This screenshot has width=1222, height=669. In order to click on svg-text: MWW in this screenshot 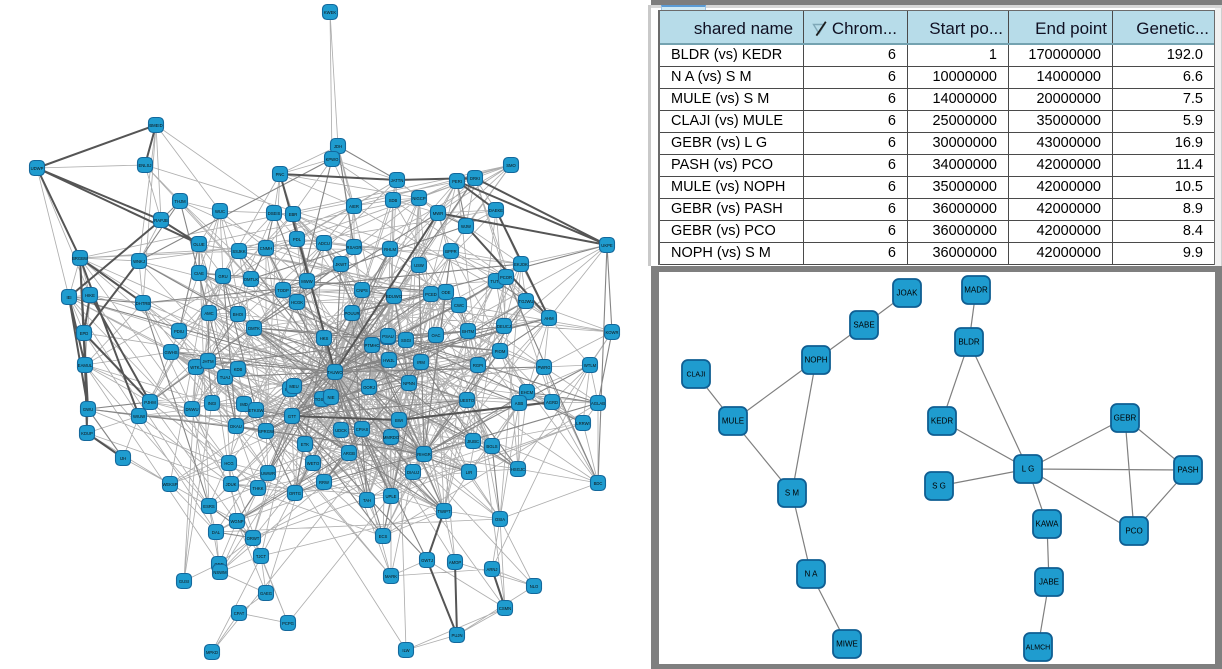, I will do `click(306, 281)`.